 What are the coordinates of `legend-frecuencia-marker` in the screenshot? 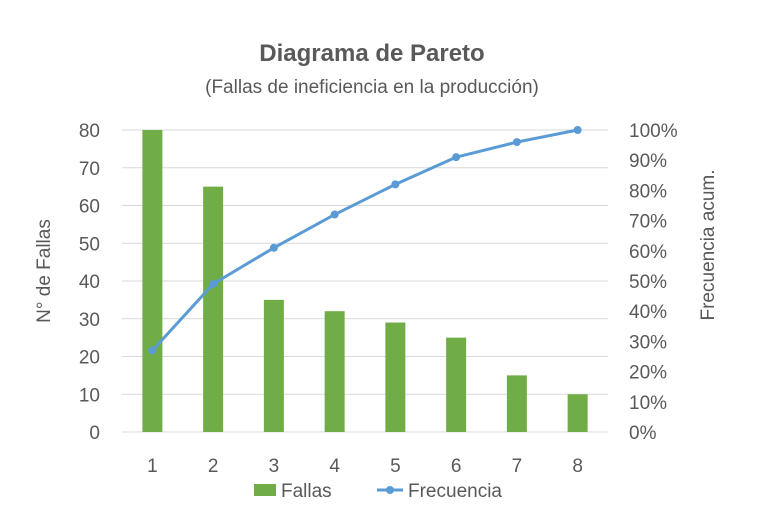 It's located at (390, 490).